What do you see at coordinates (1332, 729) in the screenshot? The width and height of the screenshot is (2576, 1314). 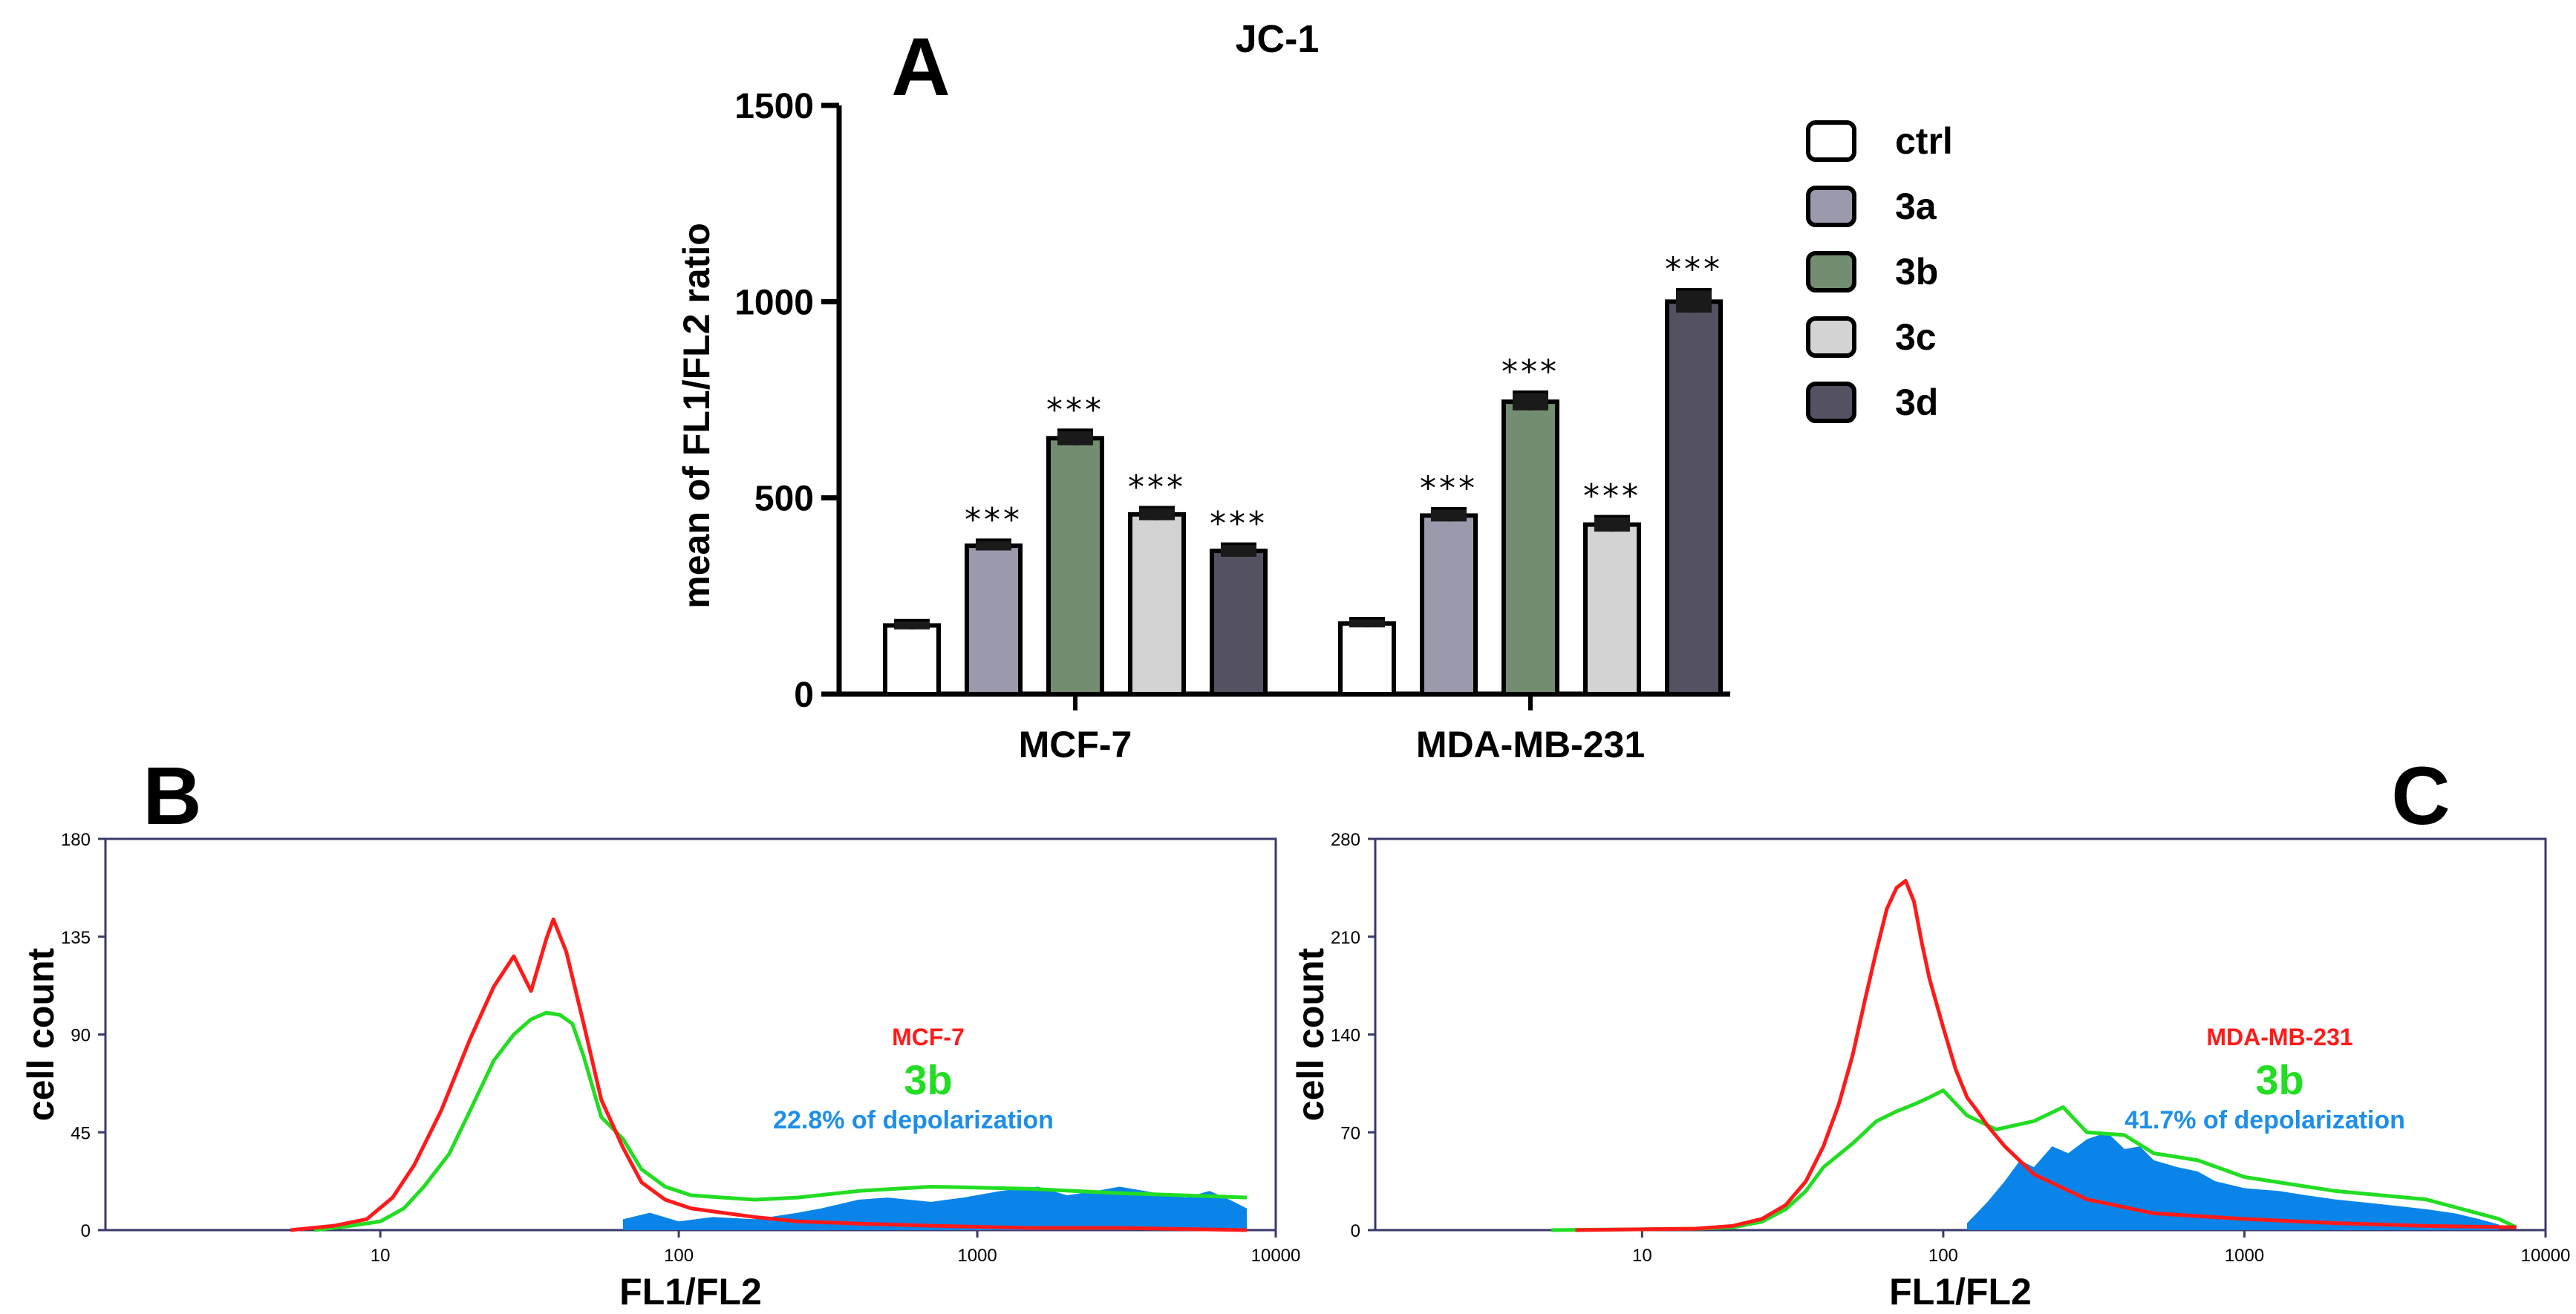 I see `x-axis-categories: MCF-7 MDA-MB-231` at bounding box center [1332, 729].